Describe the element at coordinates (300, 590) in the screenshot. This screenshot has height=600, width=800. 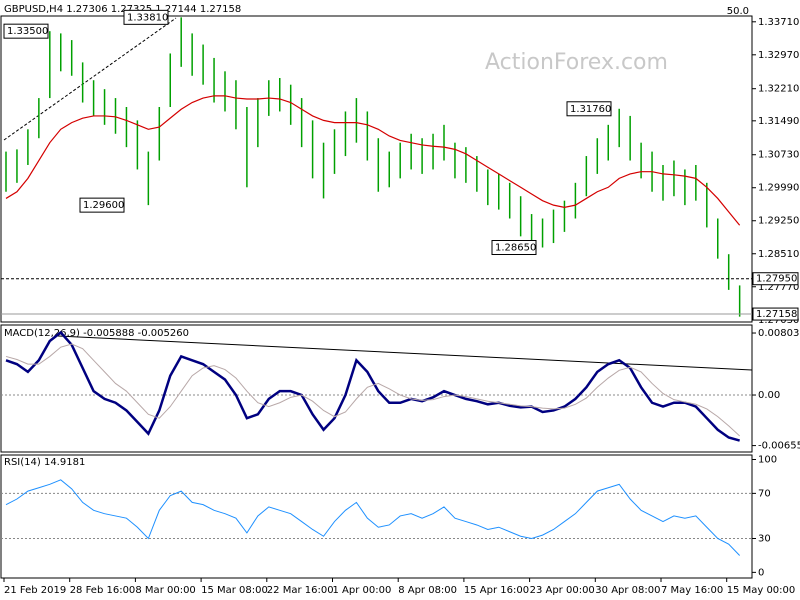
I see `x-tick-label: 22 Mar 16:00` at that location.